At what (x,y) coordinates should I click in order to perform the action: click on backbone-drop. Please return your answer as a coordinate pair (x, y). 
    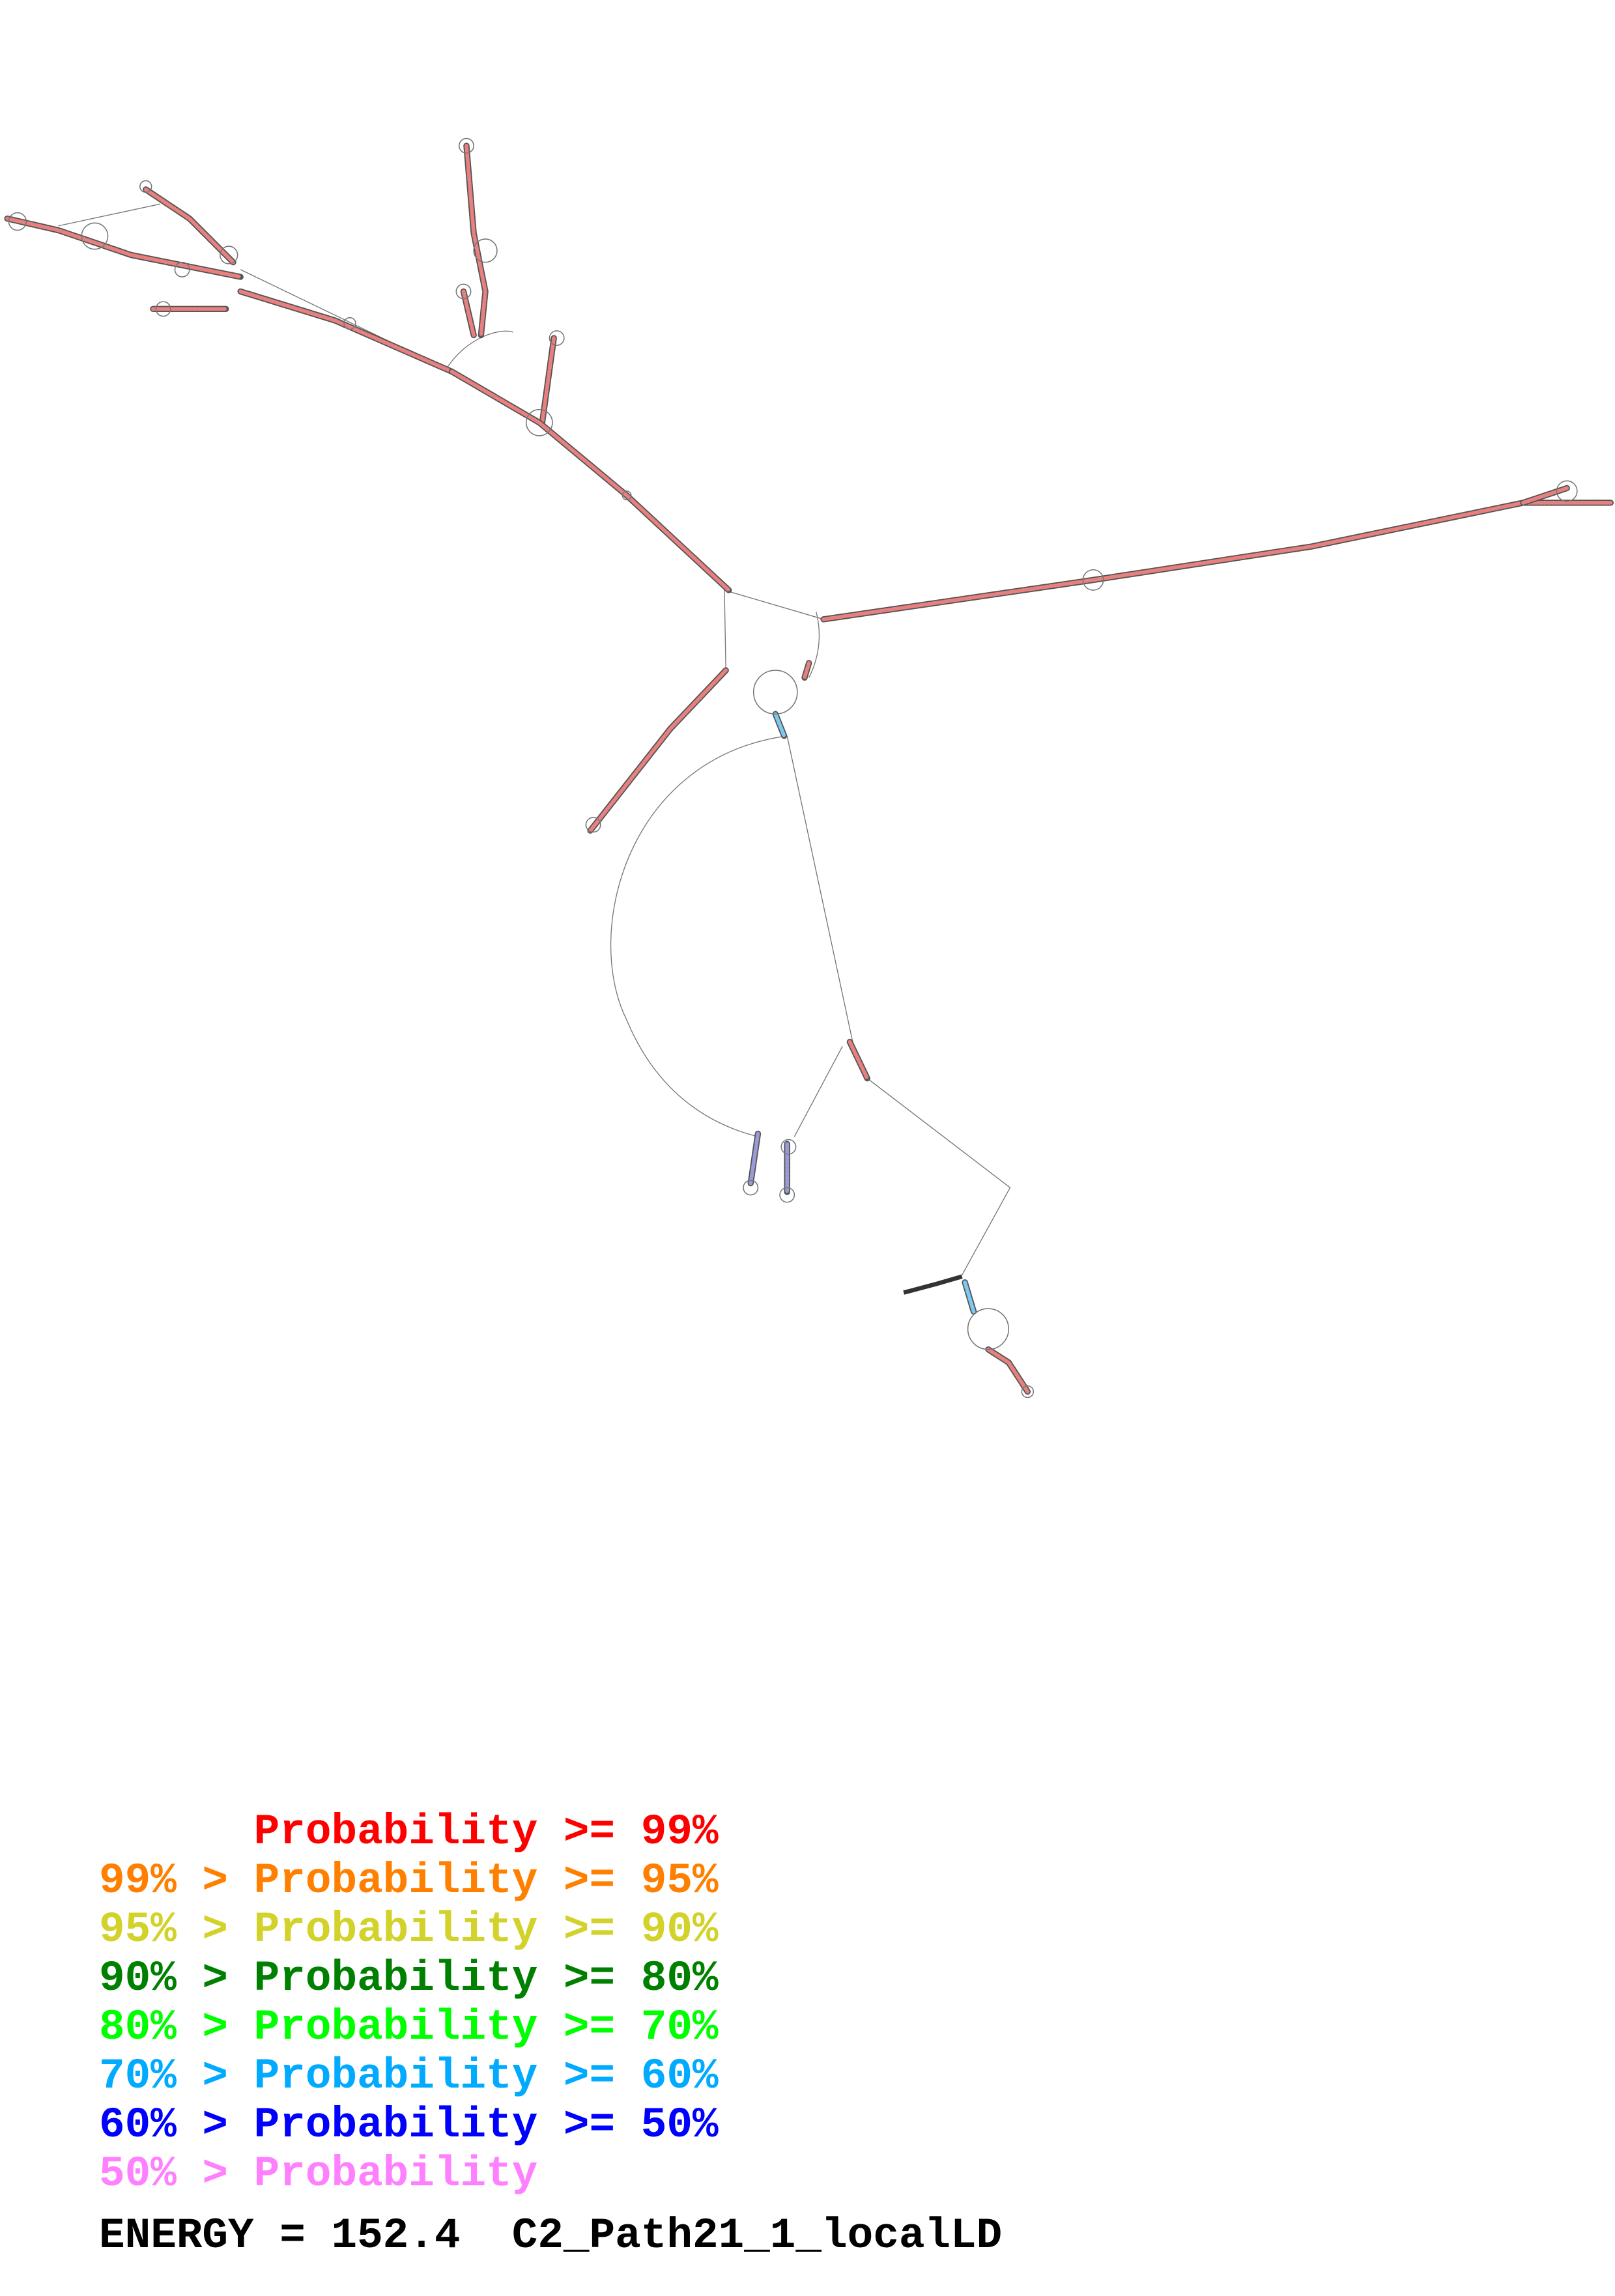
    Looking at the image, I should click on (725, 630).